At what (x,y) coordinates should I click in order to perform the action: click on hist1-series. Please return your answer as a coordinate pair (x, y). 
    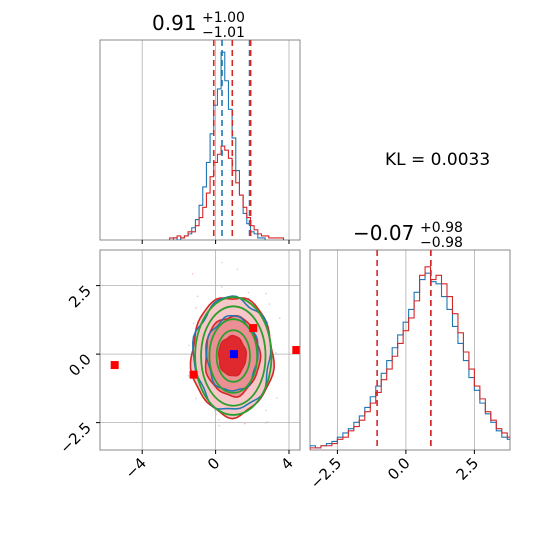
    Looking at the image, I should click on (227, 140).